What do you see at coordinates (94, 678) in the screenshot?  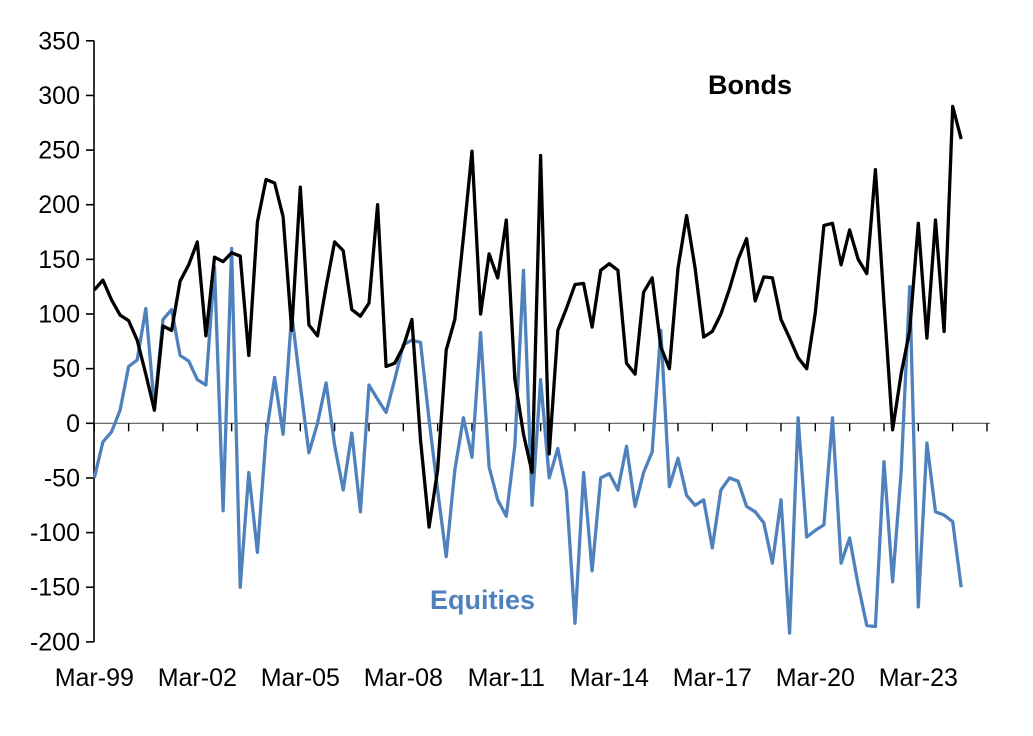 I see `svg-text: Mar-99` at bounding box center [94, 678].